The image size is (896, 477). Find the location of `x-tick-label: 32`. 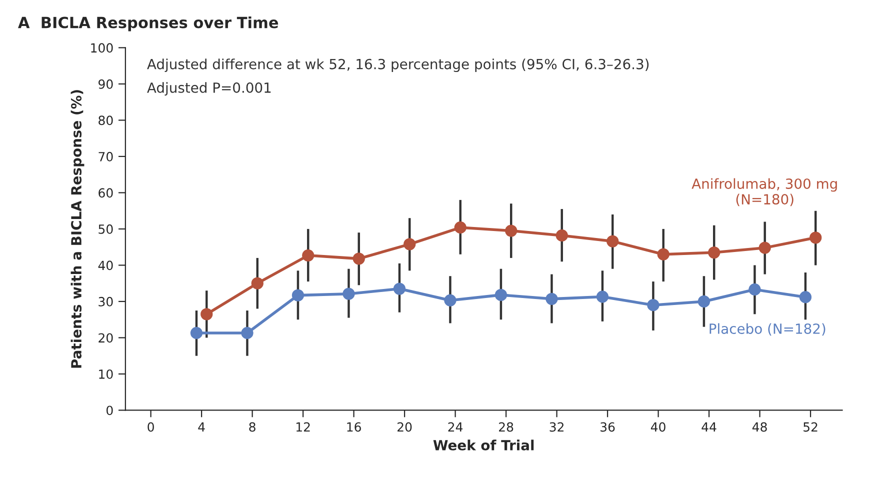

x-tick-label: 32 is located at coordinates (557, 427).